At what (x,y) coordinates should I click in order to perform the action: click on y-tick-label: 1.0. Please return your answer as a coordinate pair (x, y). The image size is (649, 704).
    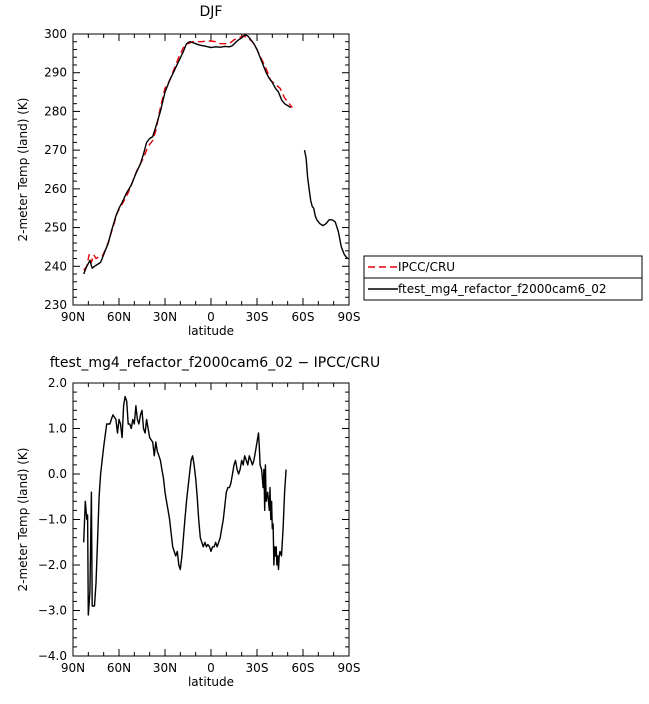
    Looking at the image, I should click on (57, 429).